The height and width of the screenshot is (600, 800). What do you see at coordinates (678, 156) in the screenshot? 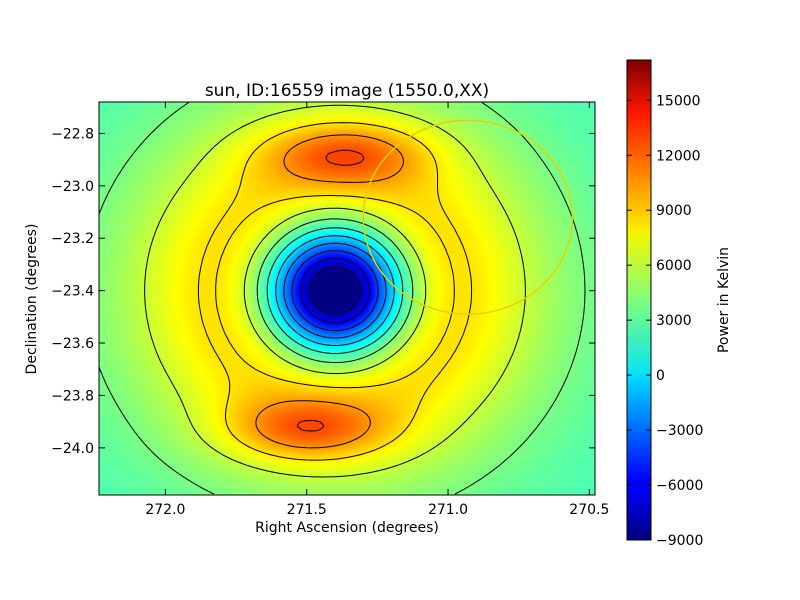
I see `colorbar-tick-label: 12000` at bounding box center [678, 156].